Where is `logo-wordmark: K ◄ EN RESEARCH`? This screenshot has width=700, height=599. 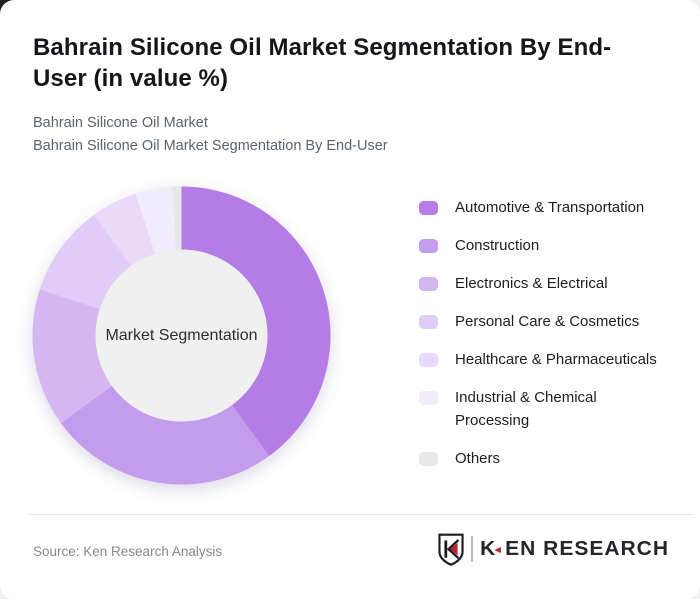 logo-wordmark: K ◄ EN RESEARCH is located at coordinates (574, 548).